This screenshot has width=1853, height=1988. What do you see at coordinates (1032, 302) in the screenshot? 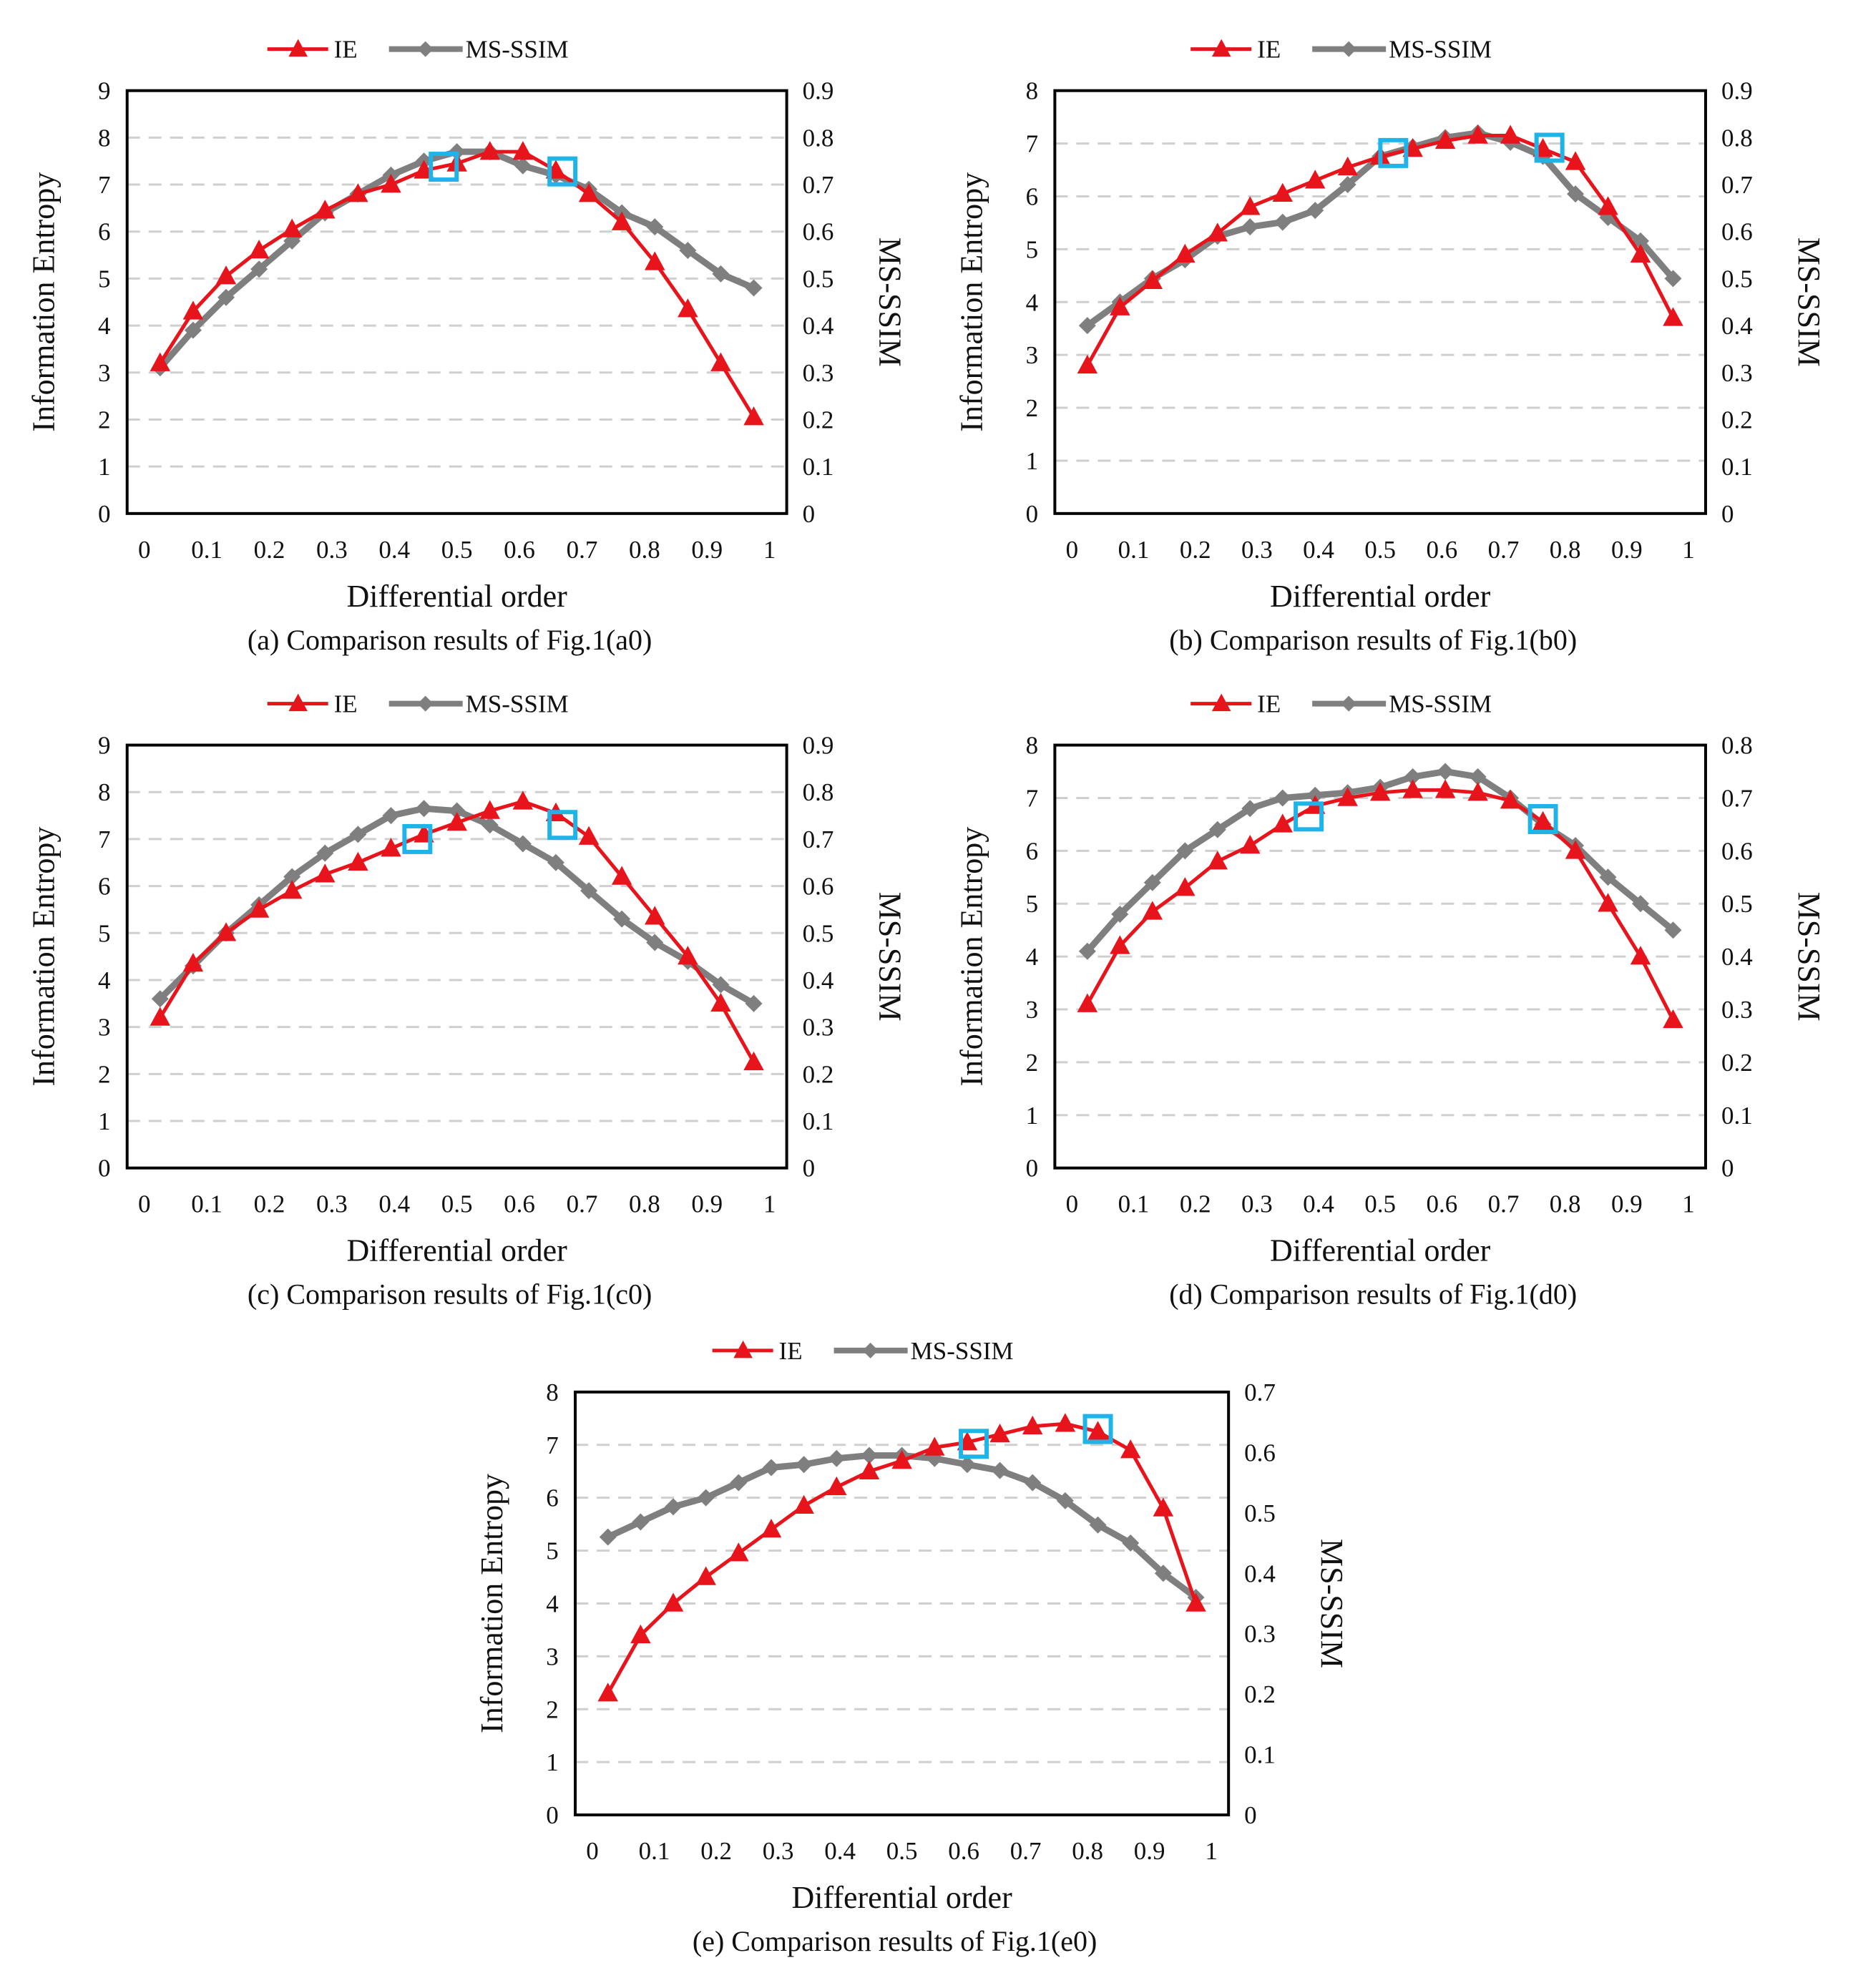
I see `y-tick-label: 4` at bounding box center [1032, 302].